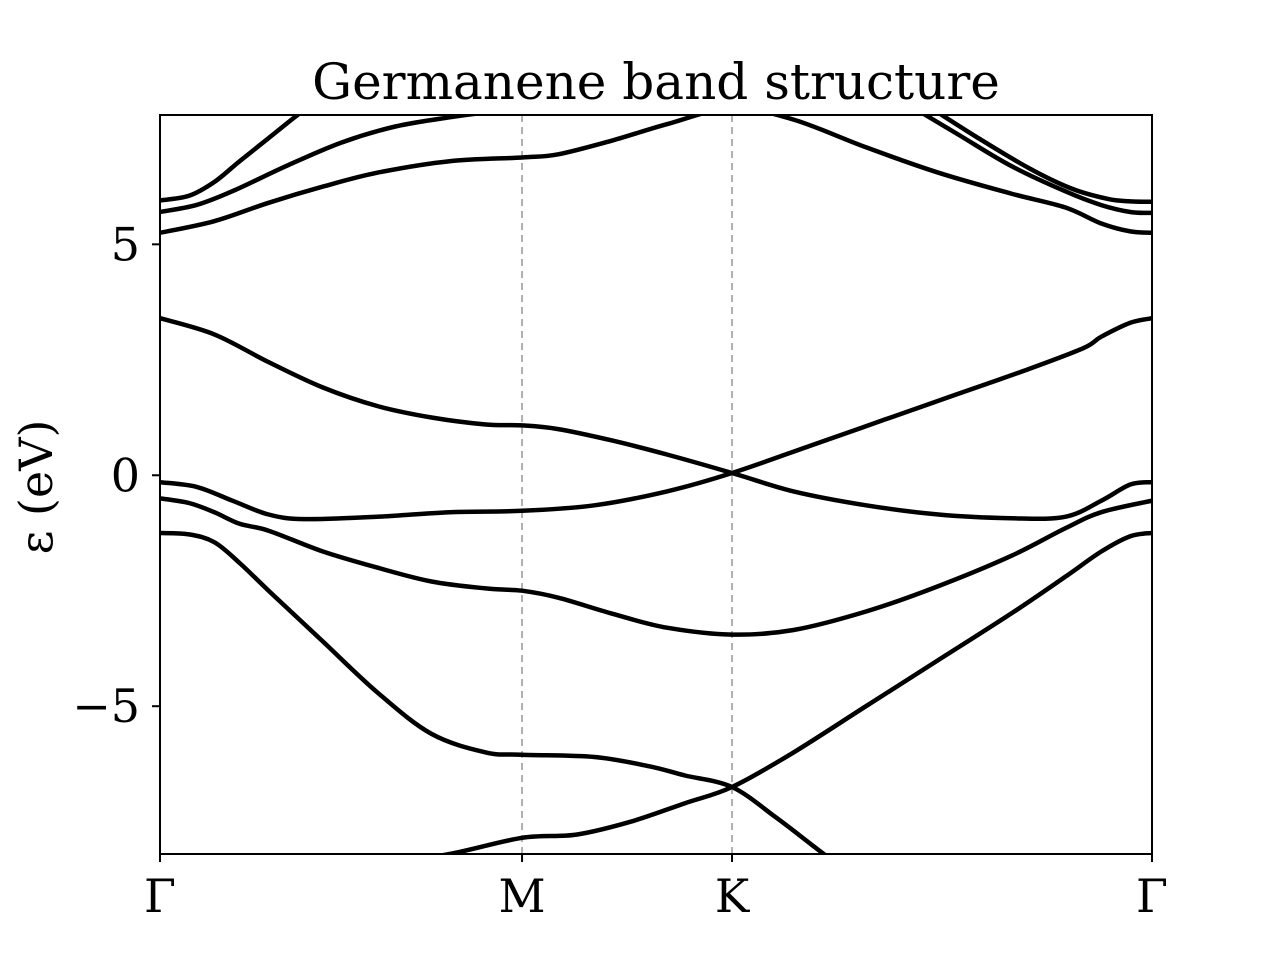 Image resolution: width=1280 pixels, height=960 pixels. Describe the element at coordinates (627, 484) in the screenshot. I see `high-symmetry-lines` at that location.